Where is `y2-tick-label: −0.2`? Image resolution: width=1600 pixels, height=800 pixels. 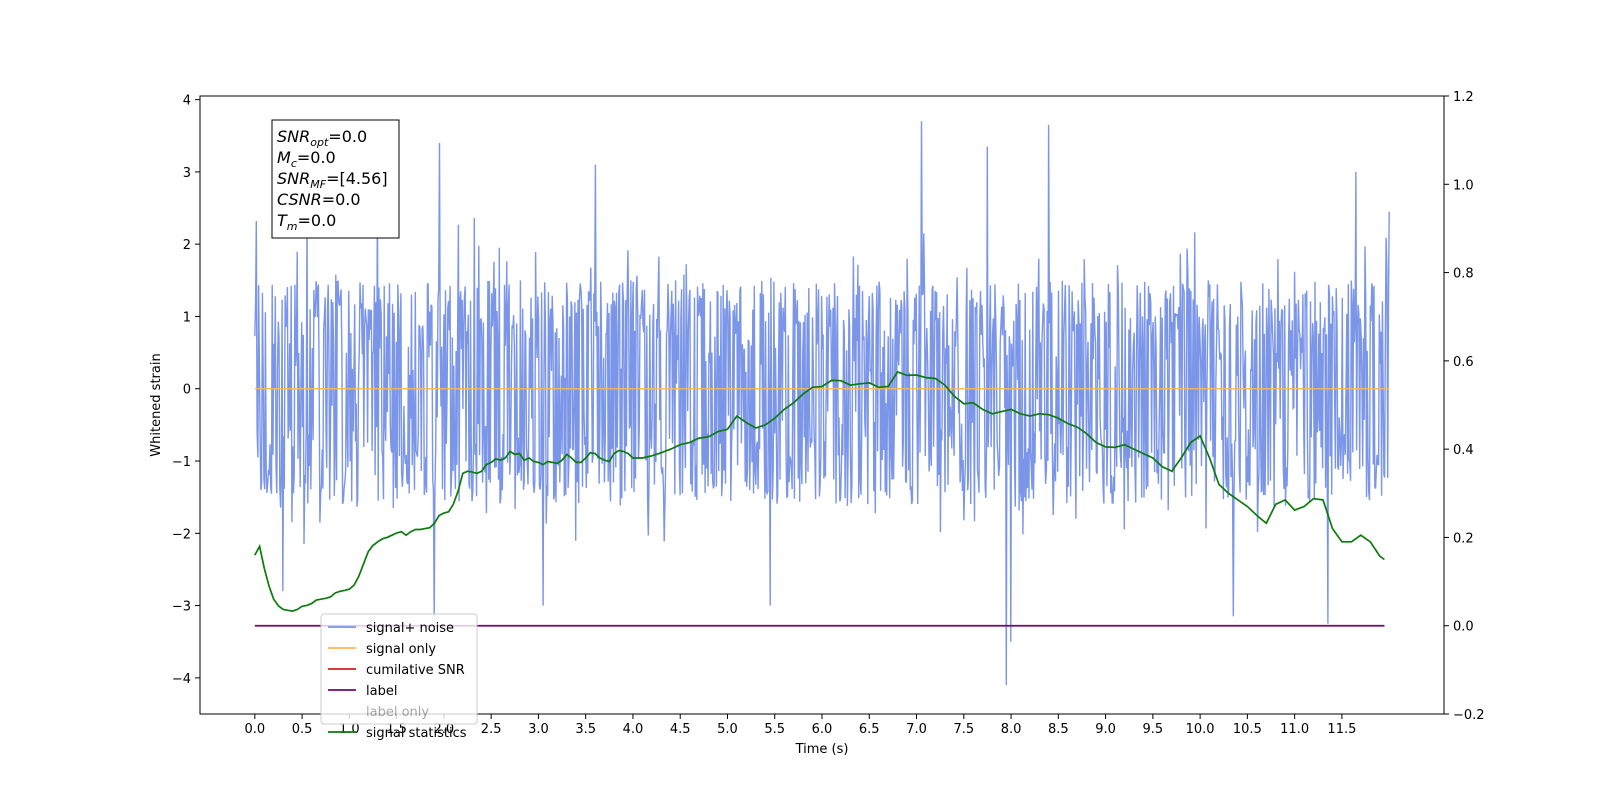 y2-tick-label: −0.2 is located at coordinates (1469, 715).